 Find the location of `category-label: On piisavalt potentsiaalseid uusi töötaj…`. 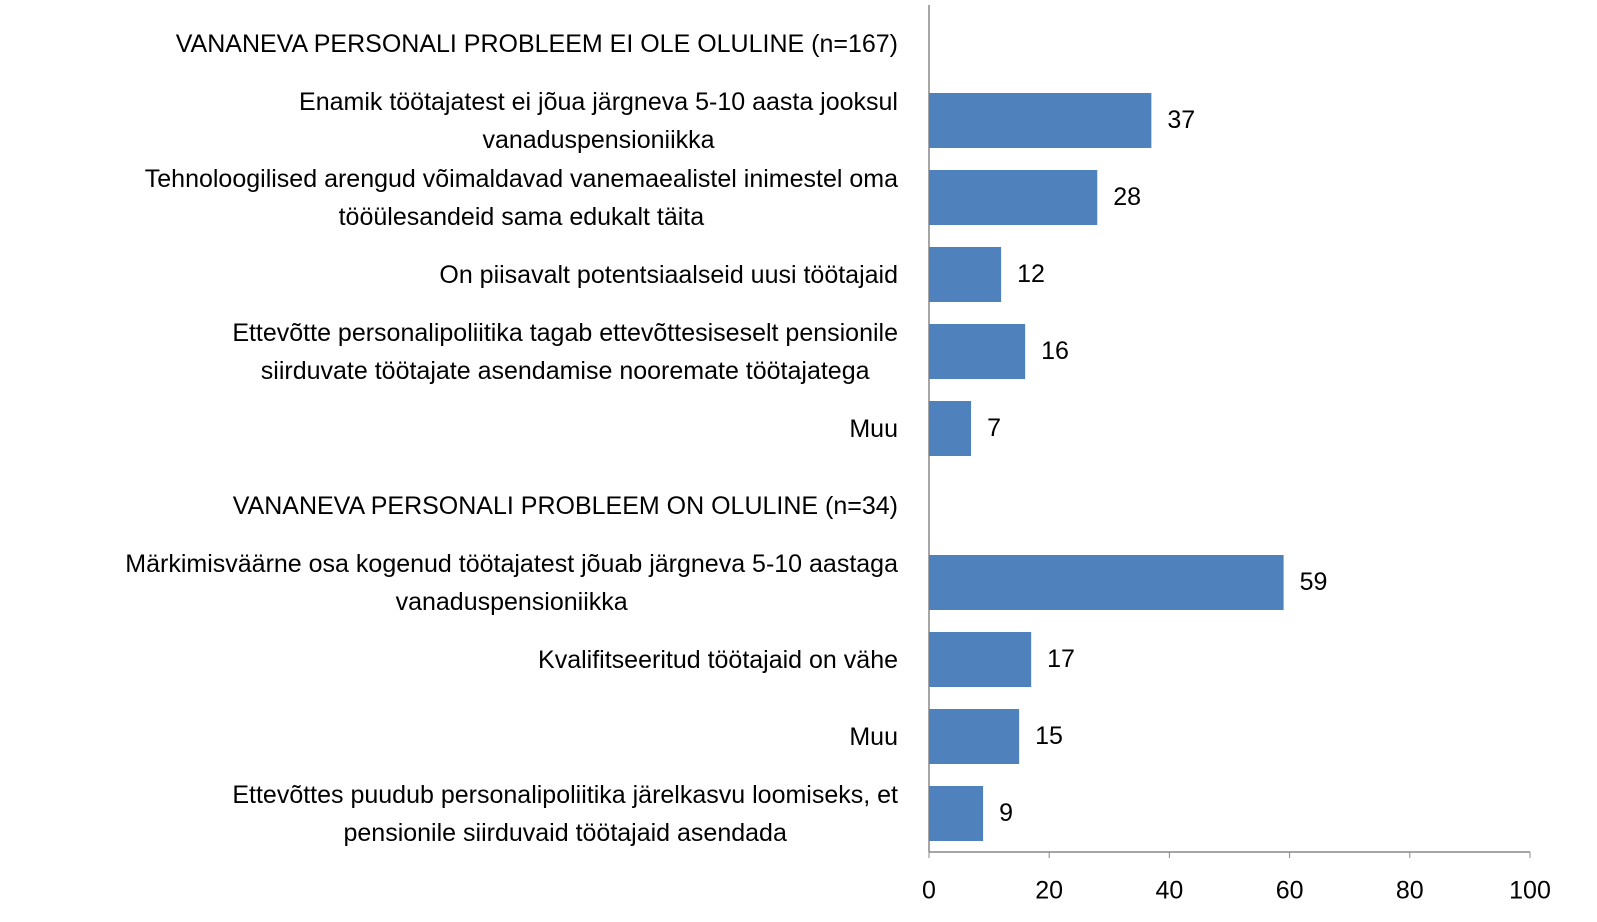

category-label: On piisavalt potentsiaalseid uusi töötaj… is located at coordinates (668, 274).